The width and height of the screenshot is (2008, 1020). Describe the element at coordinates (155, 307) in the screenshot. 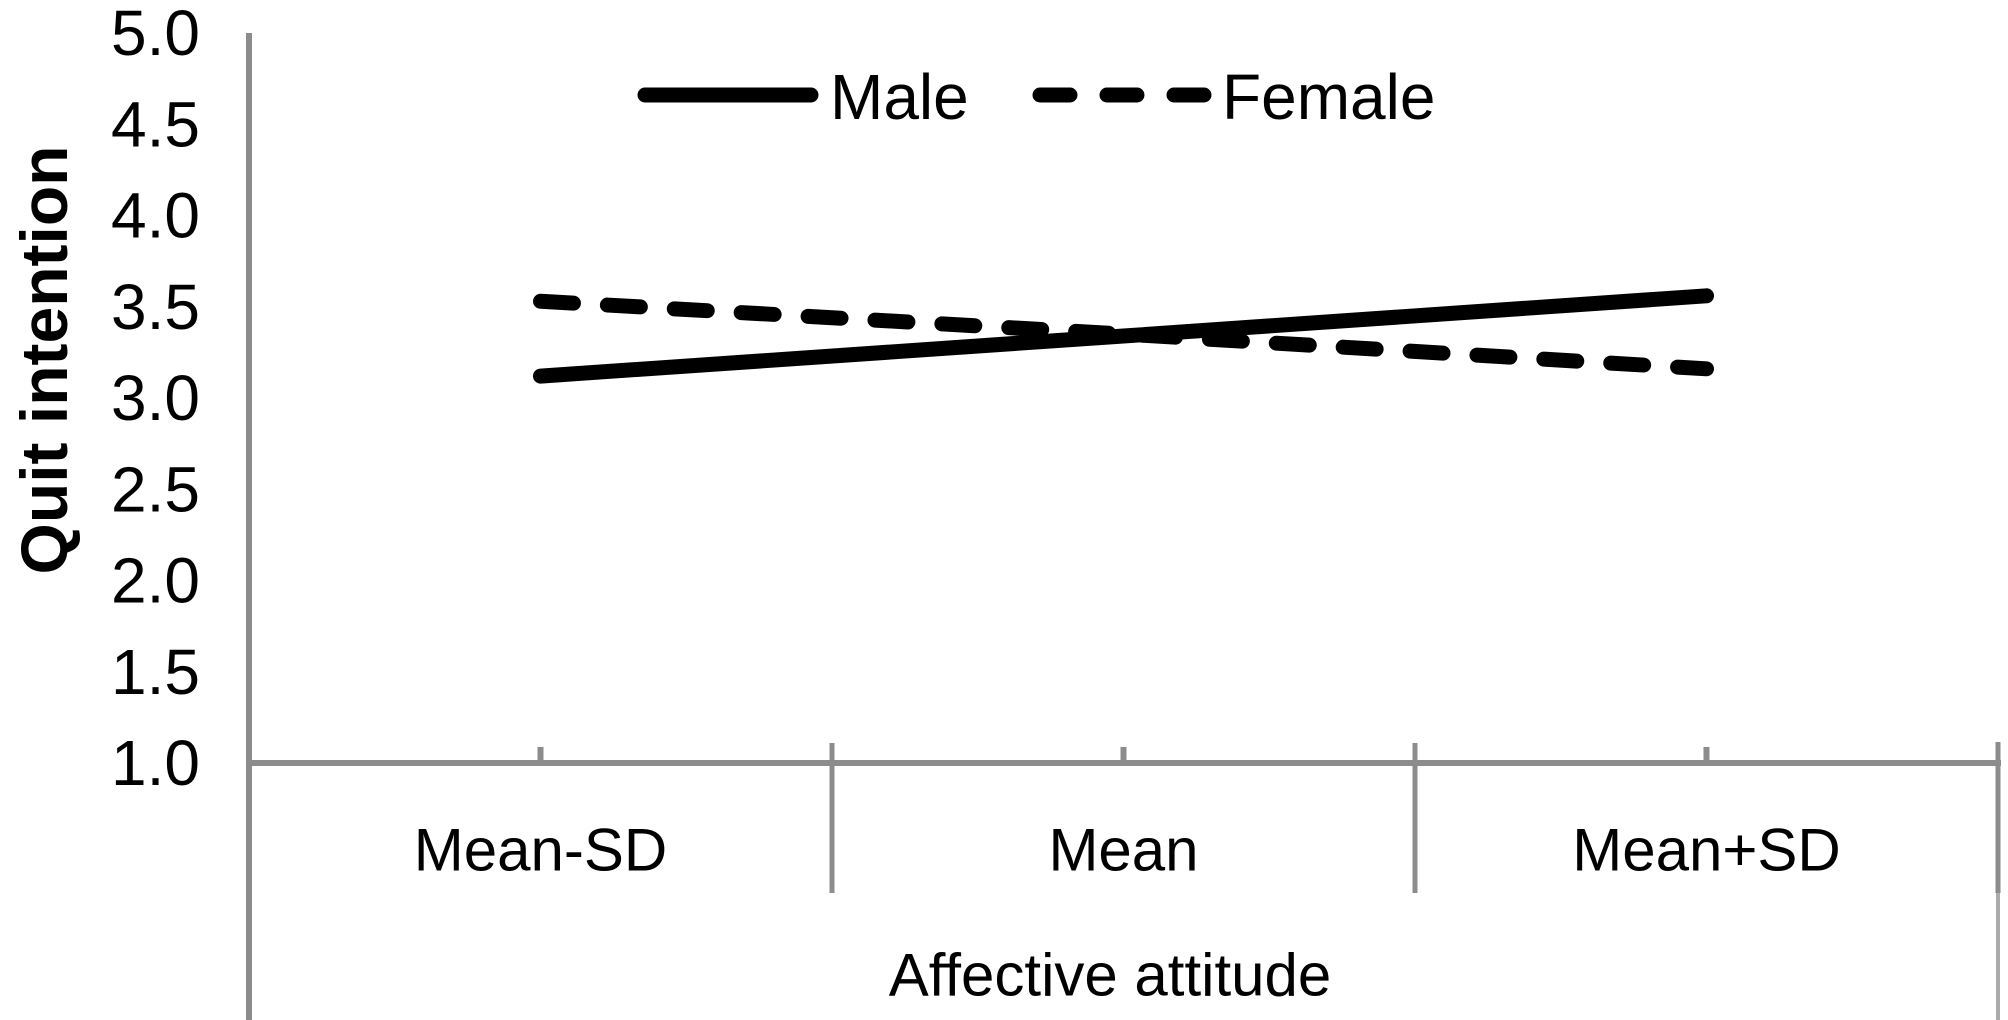

I see `y-tick-label: 3.5` at that location.